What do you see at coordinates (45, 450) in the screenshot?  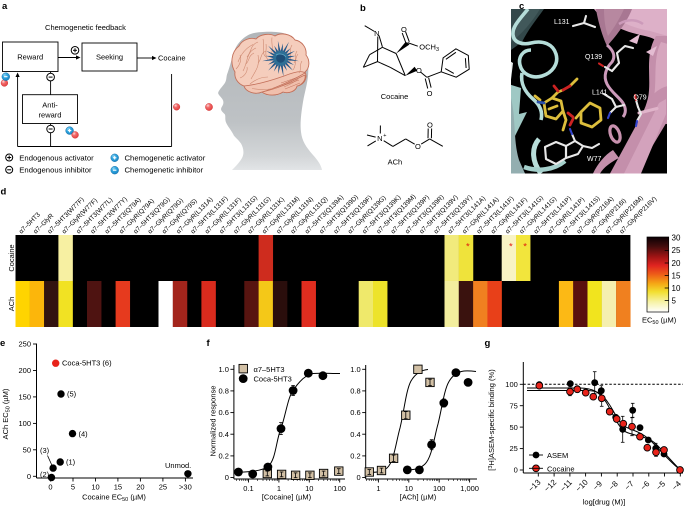 I see `svg-text: (3)` at bounding box center [45, 450].